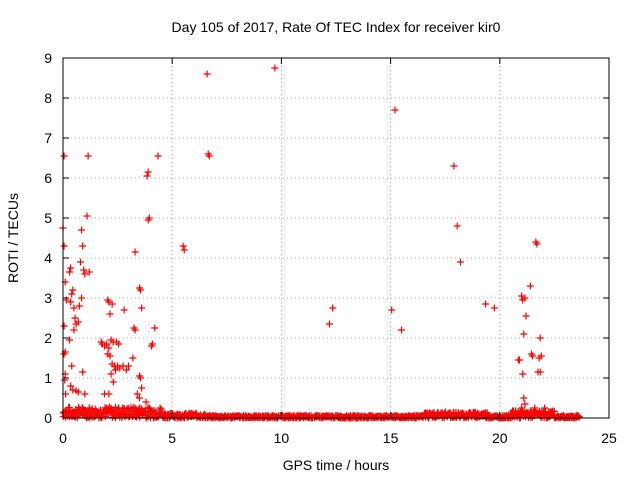 This screenshot has width=640, height=480. I want to click on x-axis-label: GPS time / hours, so click(336, 465).